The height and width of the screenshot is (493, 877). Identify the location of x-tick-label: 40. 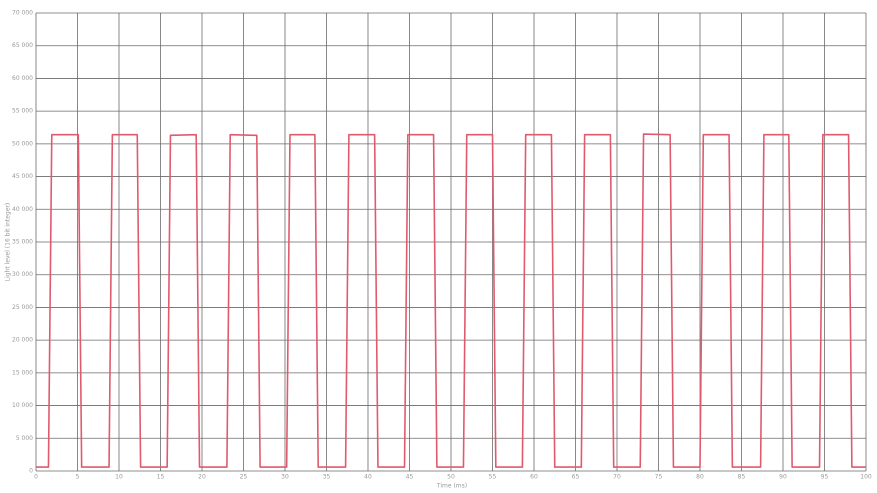
(368, 477).